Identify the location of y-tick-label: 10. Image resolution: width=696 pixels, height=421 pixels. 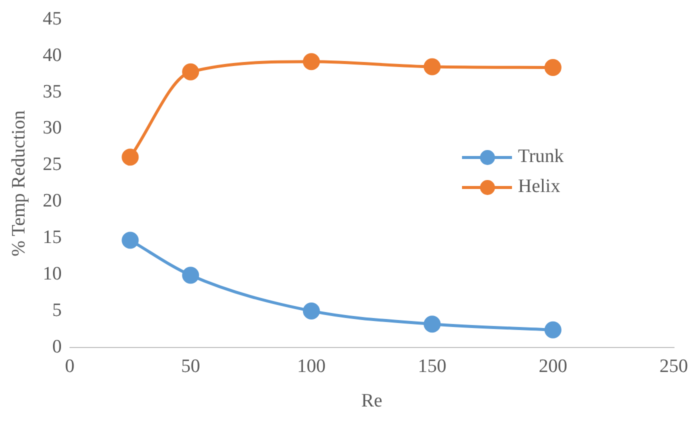
(52, 273).